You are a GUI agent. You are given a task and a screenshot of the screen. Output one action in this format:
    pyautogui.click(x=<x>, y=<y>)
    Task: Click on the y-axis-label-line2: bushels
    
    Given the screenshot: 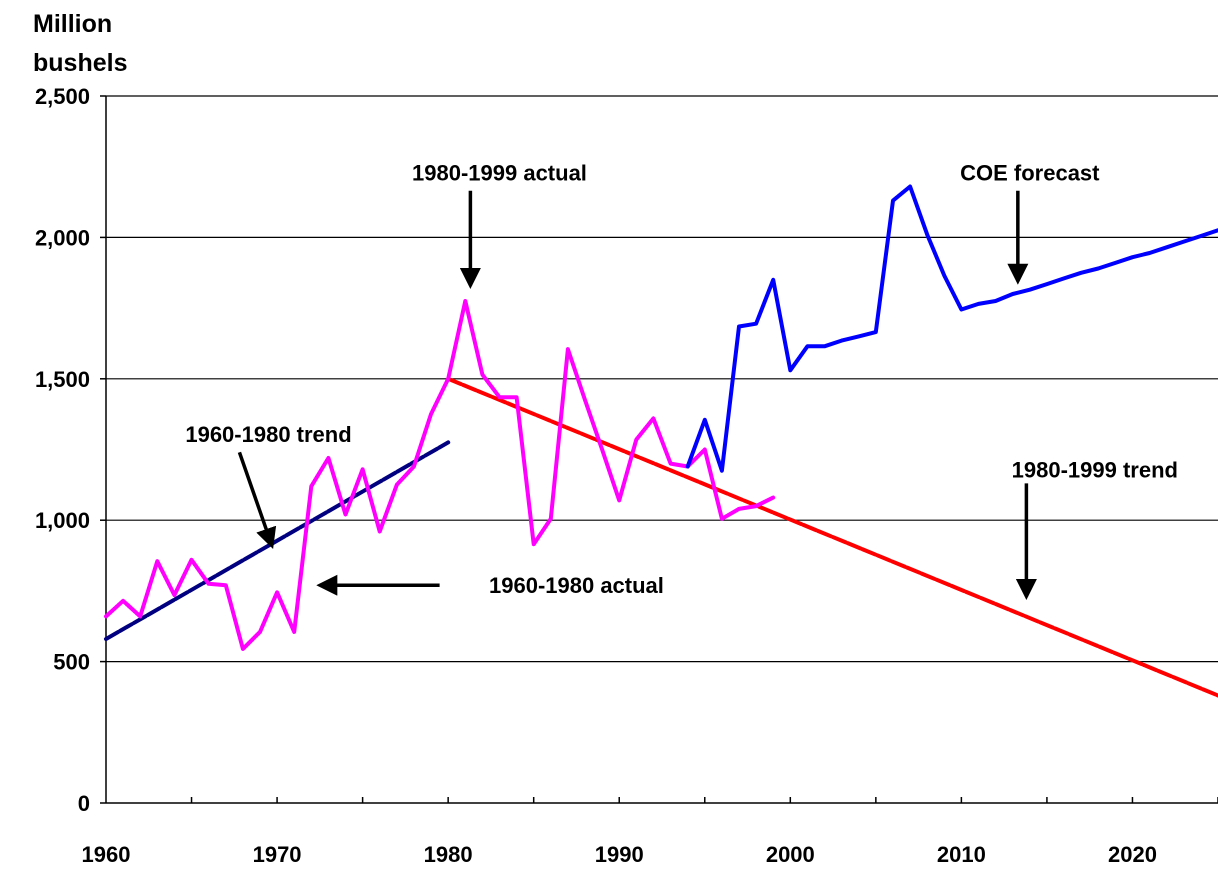 What is the action you would take?
    pyautogui.click(x=80, y=63)
    